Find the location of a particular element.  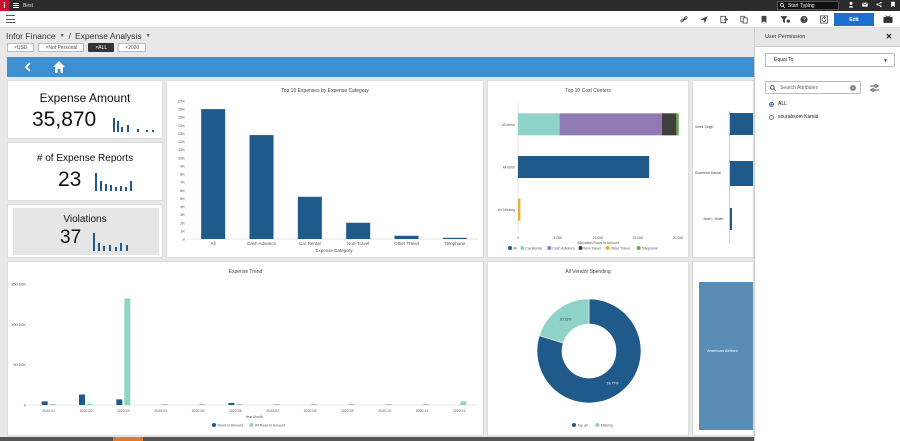

infor-logo: i is located at coordinates (4, 5).